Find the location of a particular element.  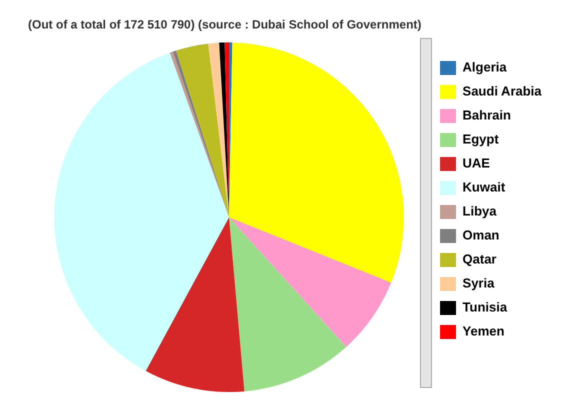

legend-label: Tunisia is located at coordinates (485, 307).